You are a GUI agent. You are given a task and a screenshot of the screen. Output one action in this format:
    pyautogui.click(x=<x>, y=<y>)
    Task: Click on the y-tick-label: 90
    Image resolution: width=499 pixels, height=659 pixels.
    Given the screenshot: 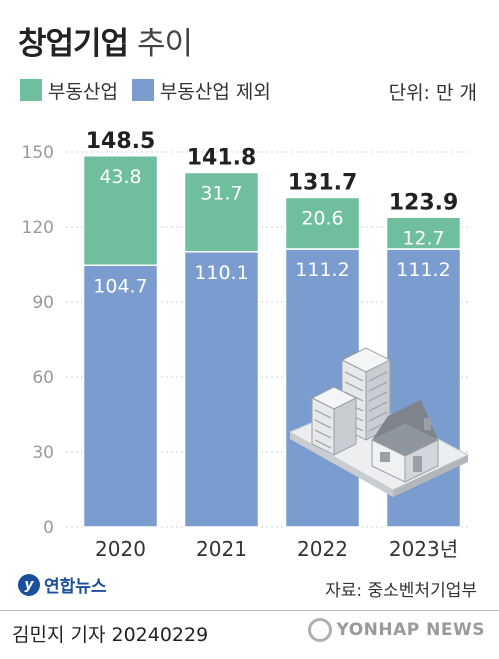 What is the action you would take?
    pyautogui.click(x=43, y=303)
    